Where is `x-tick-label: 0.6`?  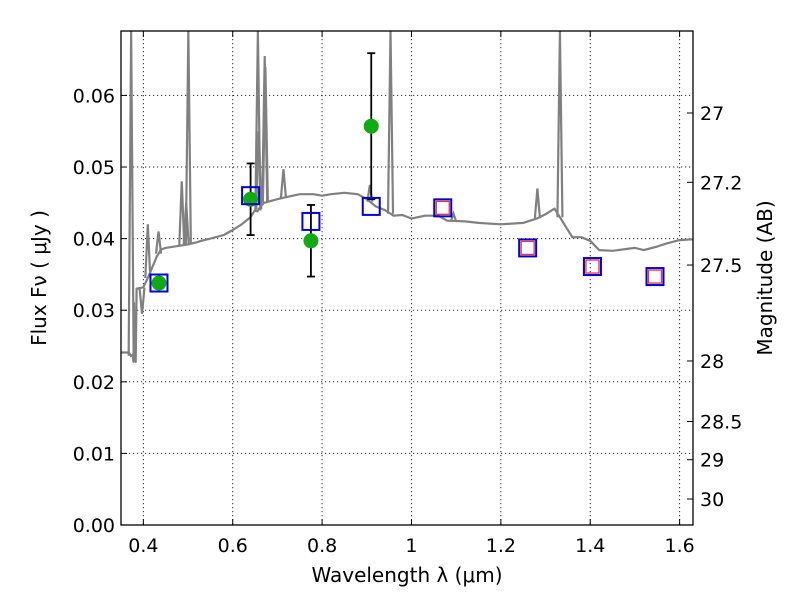
x-tick-label: 0.6 is located at coordinates (233, 546).